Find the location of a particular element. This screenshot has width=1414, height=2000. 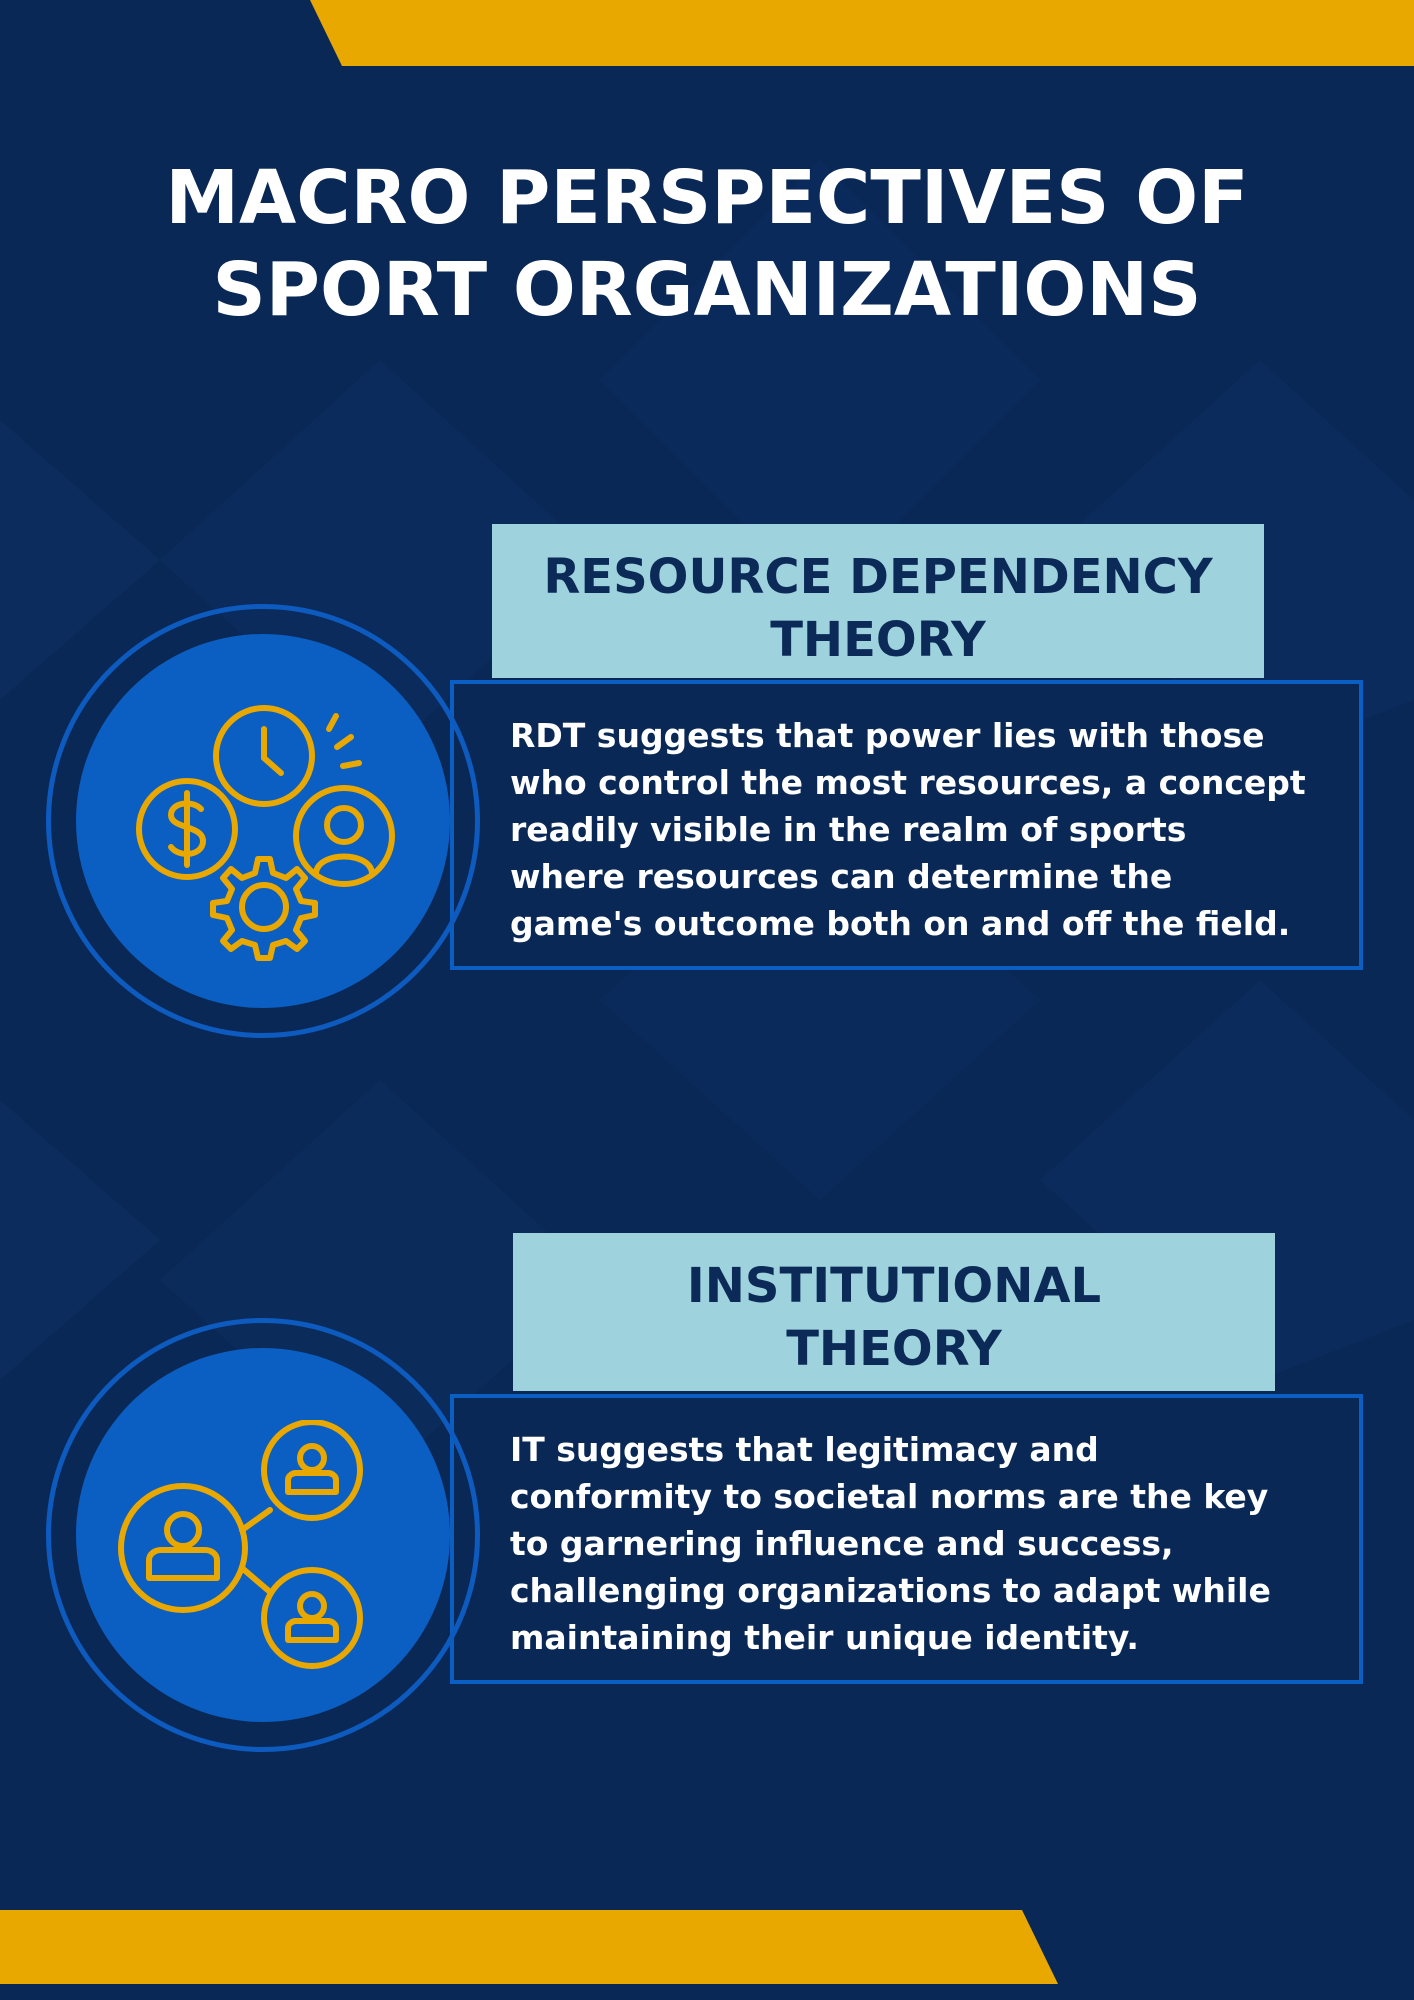

section-heading: RESOURCE DEPENDENCY THEORY is located at coordinates (878, 601).